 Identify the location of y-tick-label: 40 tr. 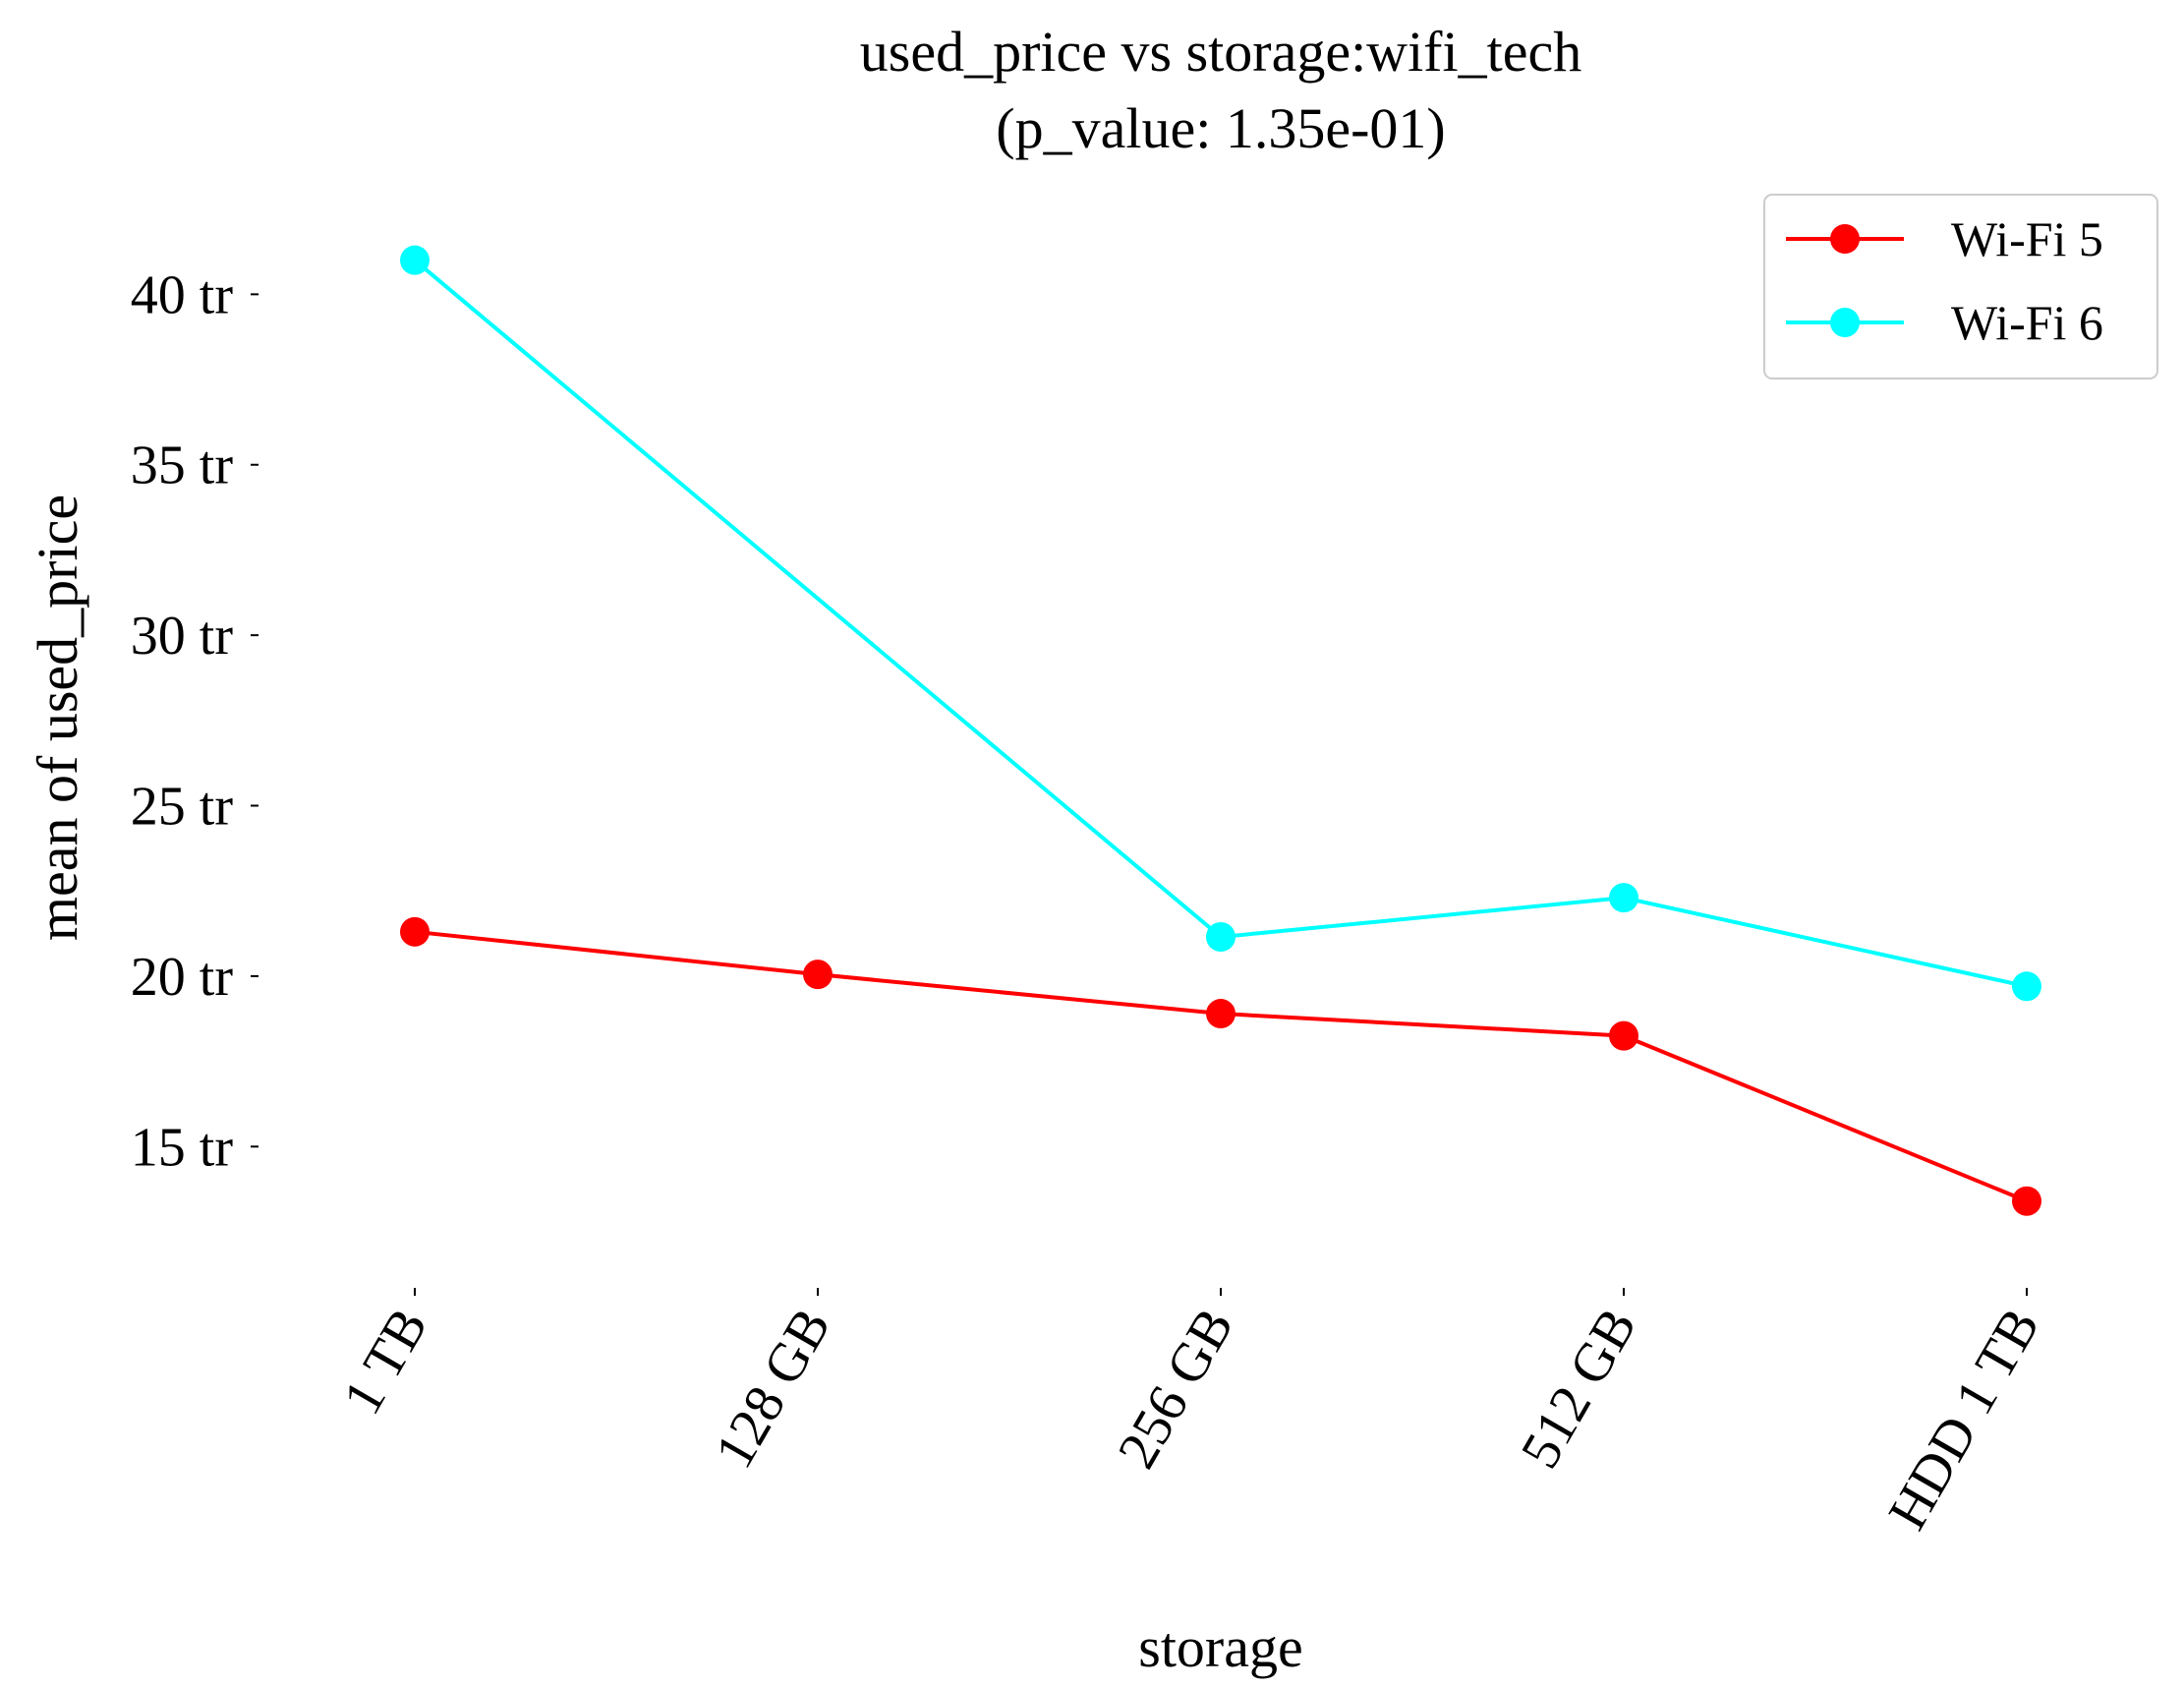
(182, 294).